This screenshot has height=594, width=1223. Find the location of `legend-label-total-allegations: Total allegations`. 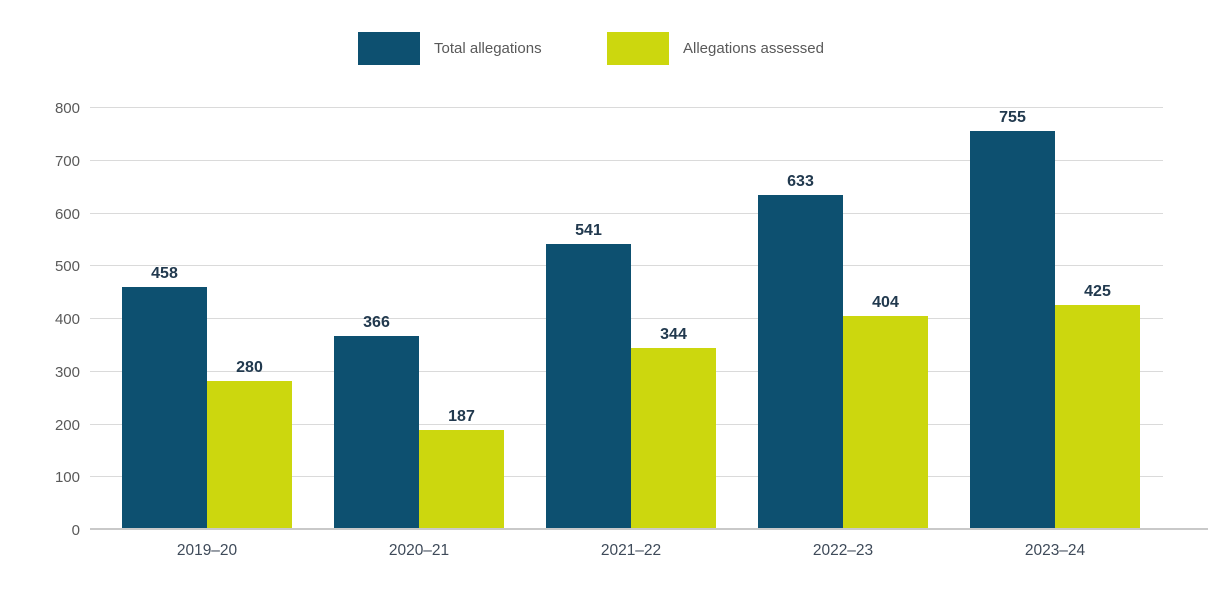

legend-label-total-allegations: Total allegations is located at coordinates (488, 48).